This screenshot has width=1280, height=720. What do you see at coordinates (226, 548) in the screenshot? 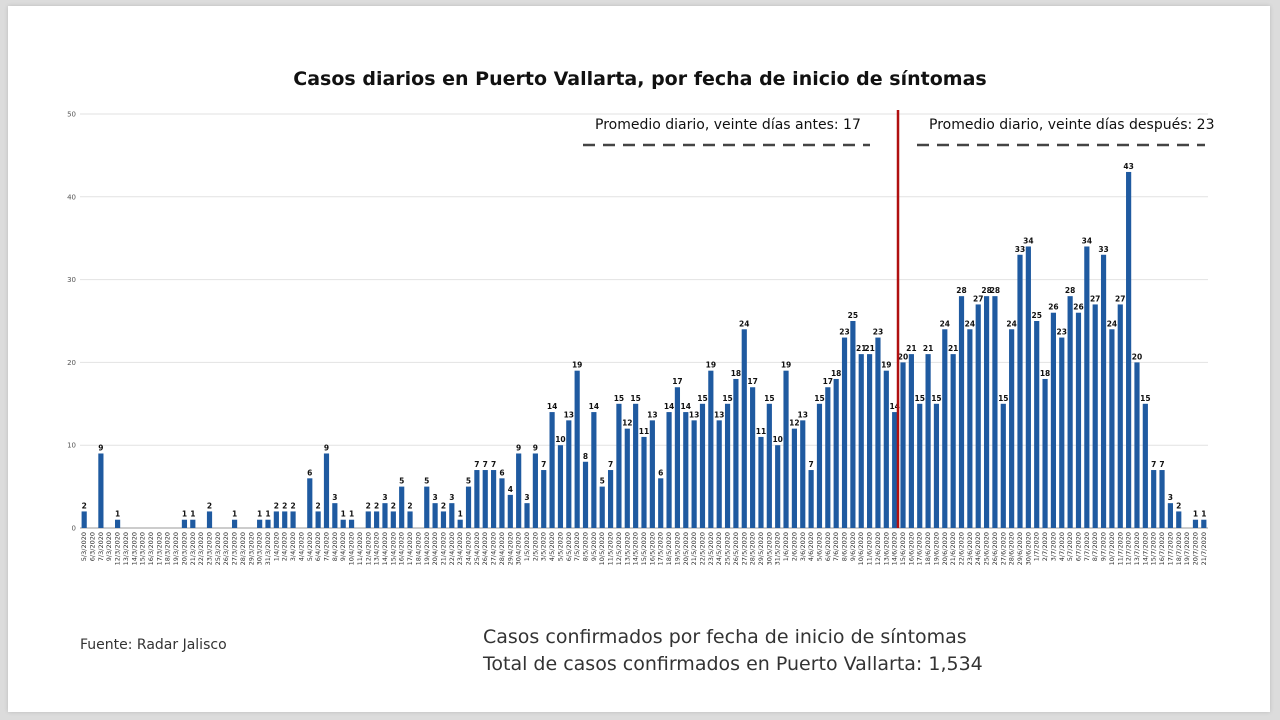
I see `x-tick-label: 26/3/2020` at bounding box center [226, 548].